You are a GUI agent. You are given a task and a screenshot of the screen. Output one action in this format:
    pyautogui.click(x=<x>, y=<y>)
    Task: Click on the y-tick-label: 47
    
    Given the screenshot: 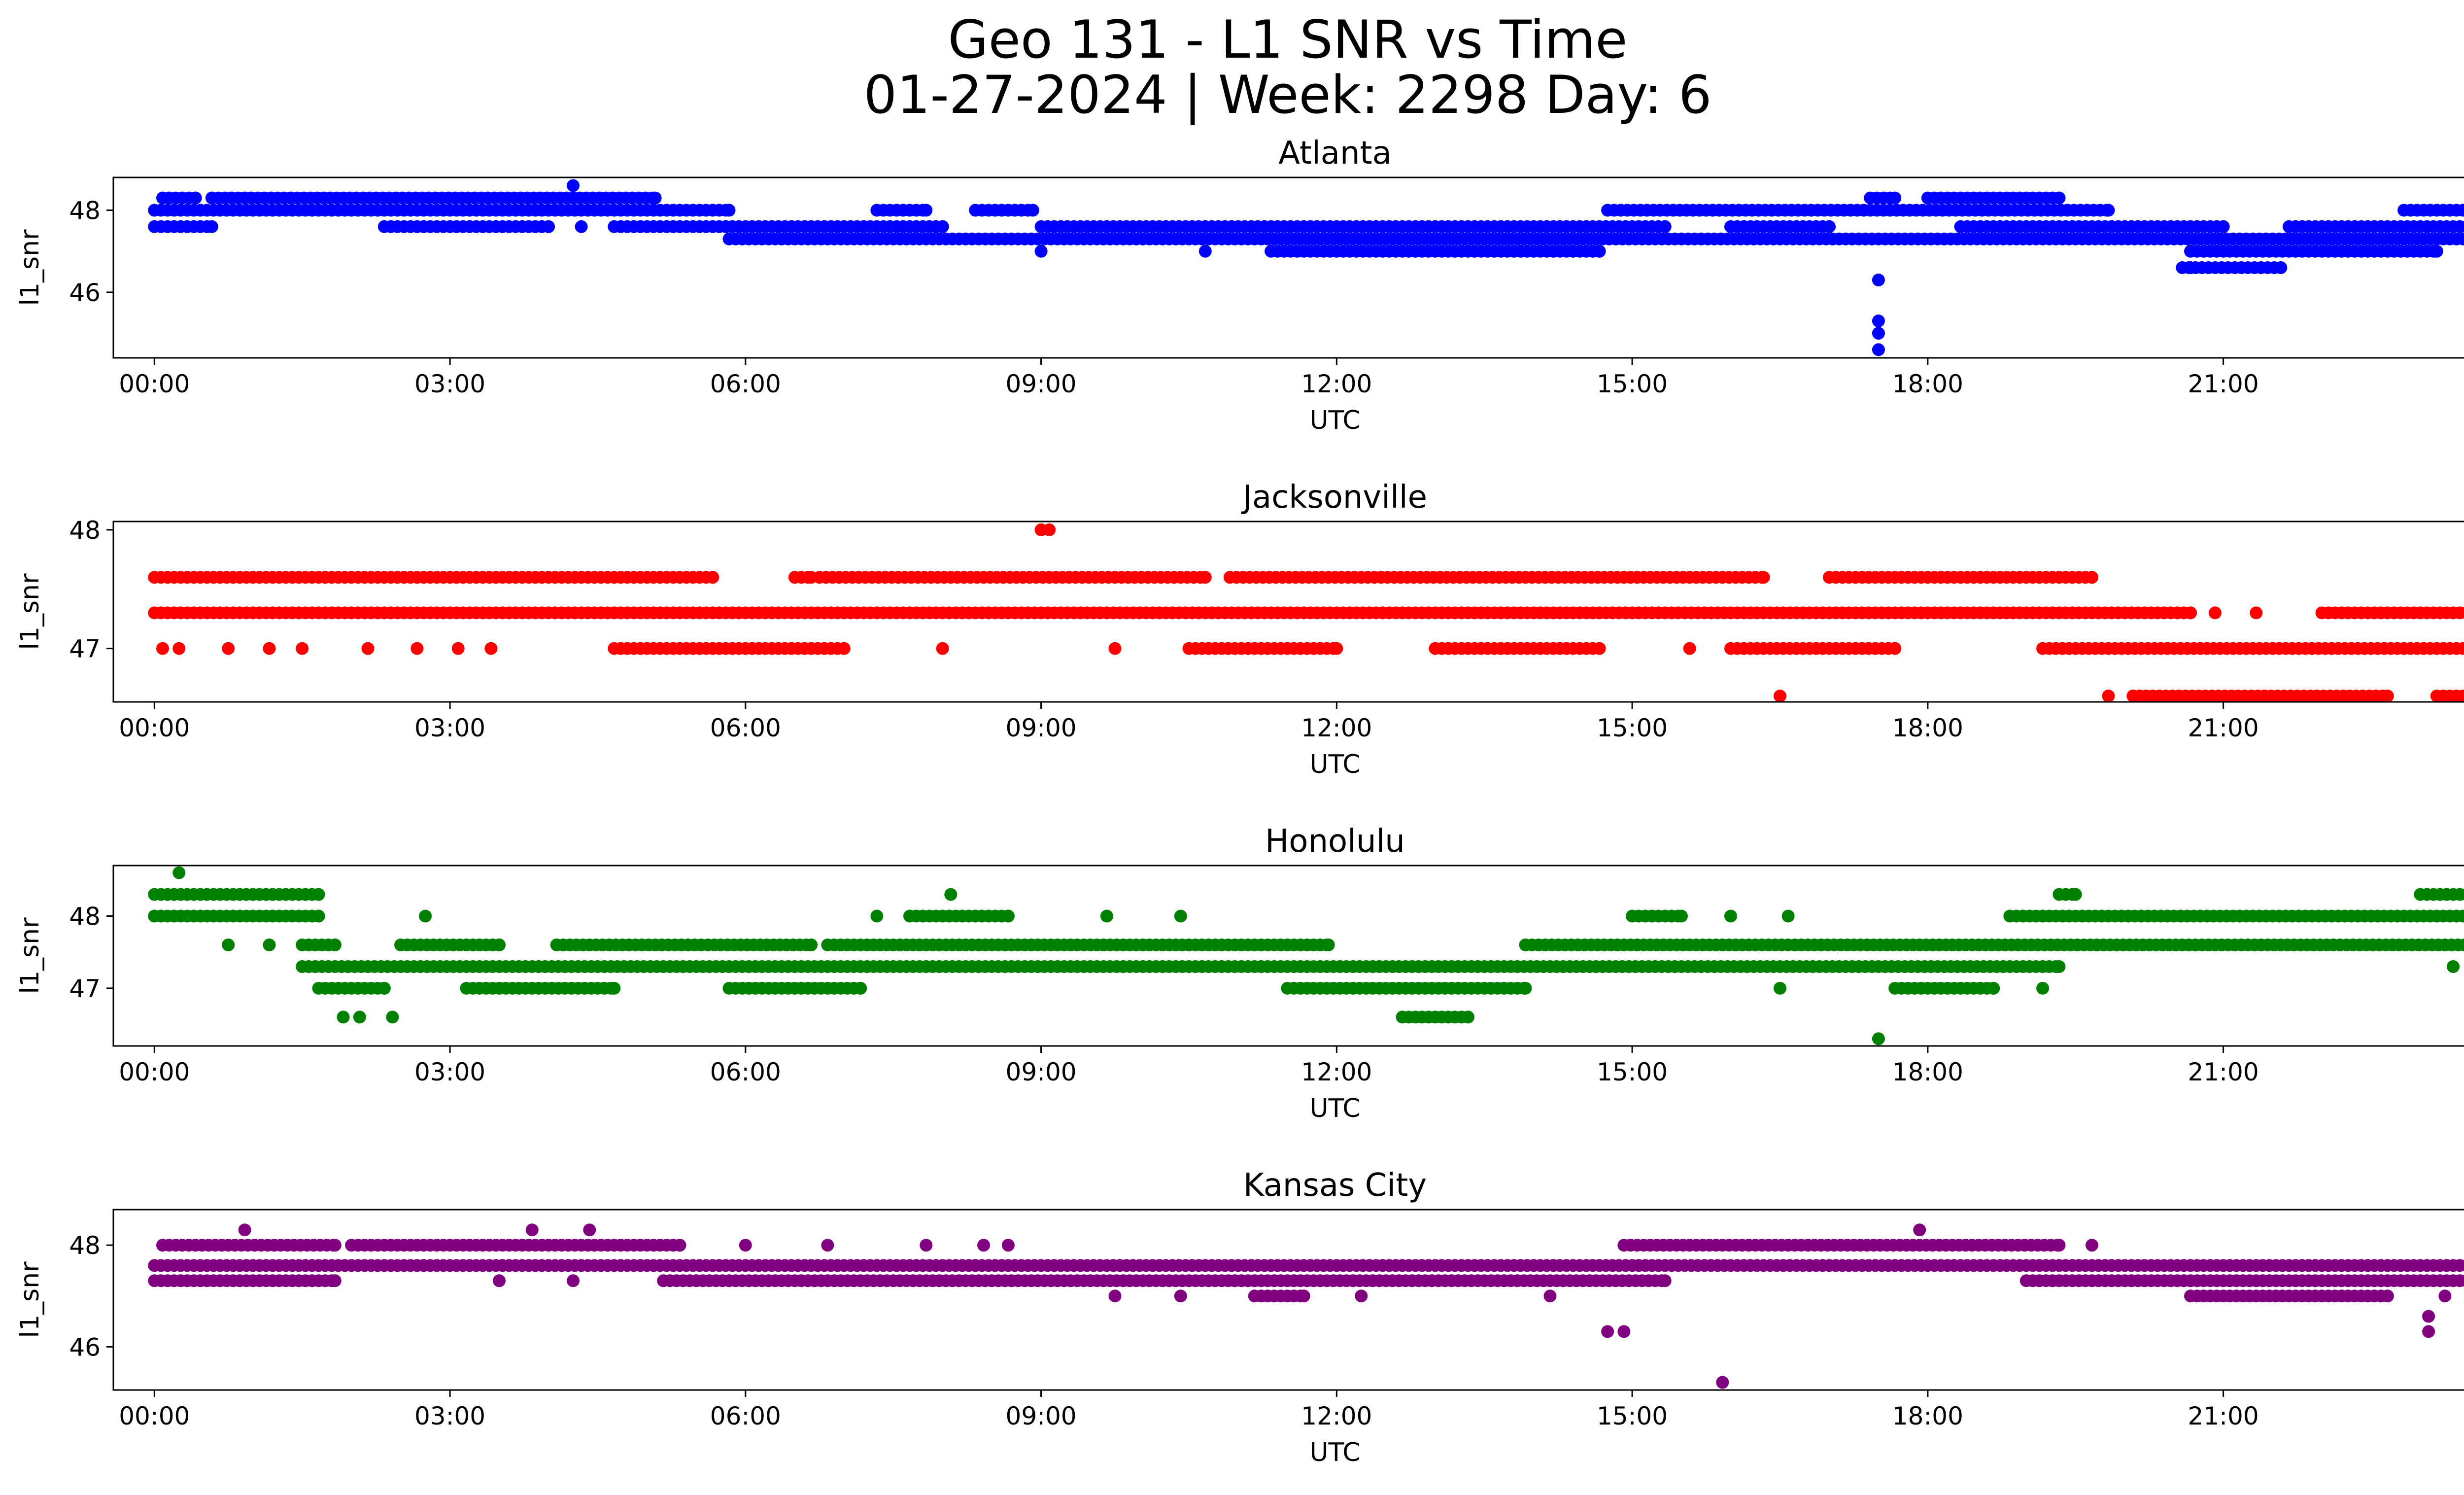 What is the action you would take?
    pyautogui.click(x=85, y=649)
    